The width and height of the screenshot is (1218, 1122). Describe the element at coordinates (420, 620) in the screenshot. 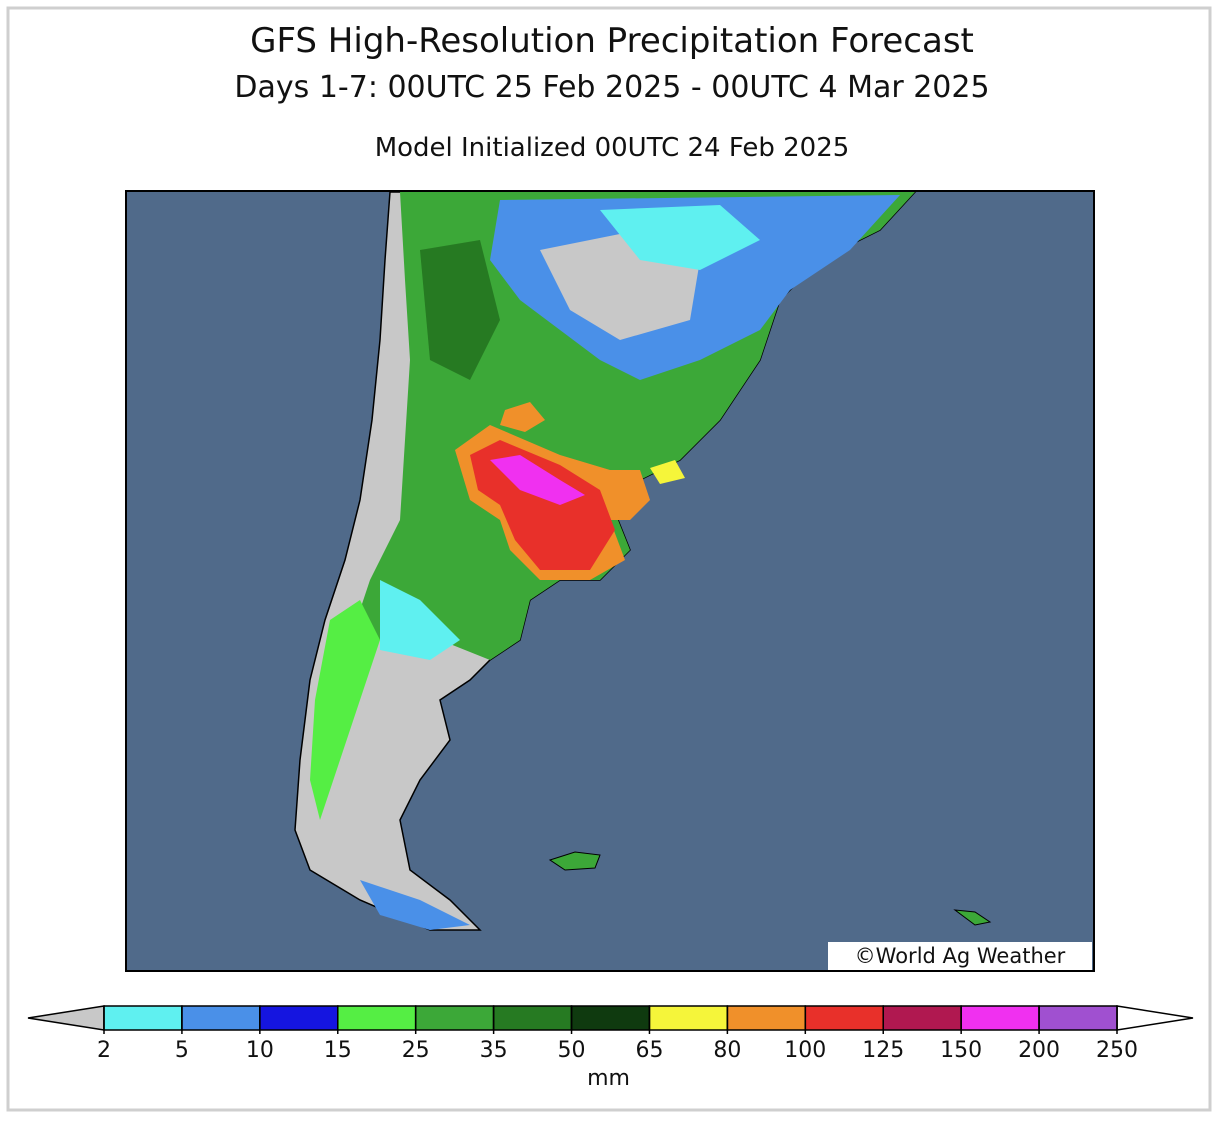

I see `precip-cyan-south` at that location.